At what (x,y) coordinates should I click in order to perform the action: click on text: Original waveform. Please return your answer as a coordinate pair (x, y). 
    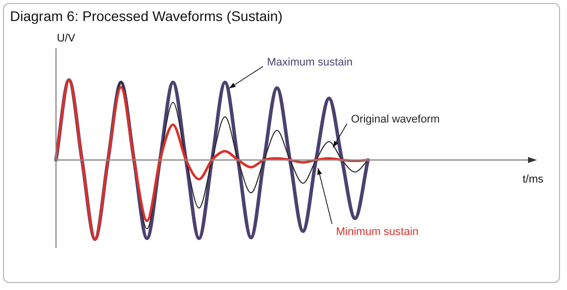
    Looking at the image, I should click on (395, 120).